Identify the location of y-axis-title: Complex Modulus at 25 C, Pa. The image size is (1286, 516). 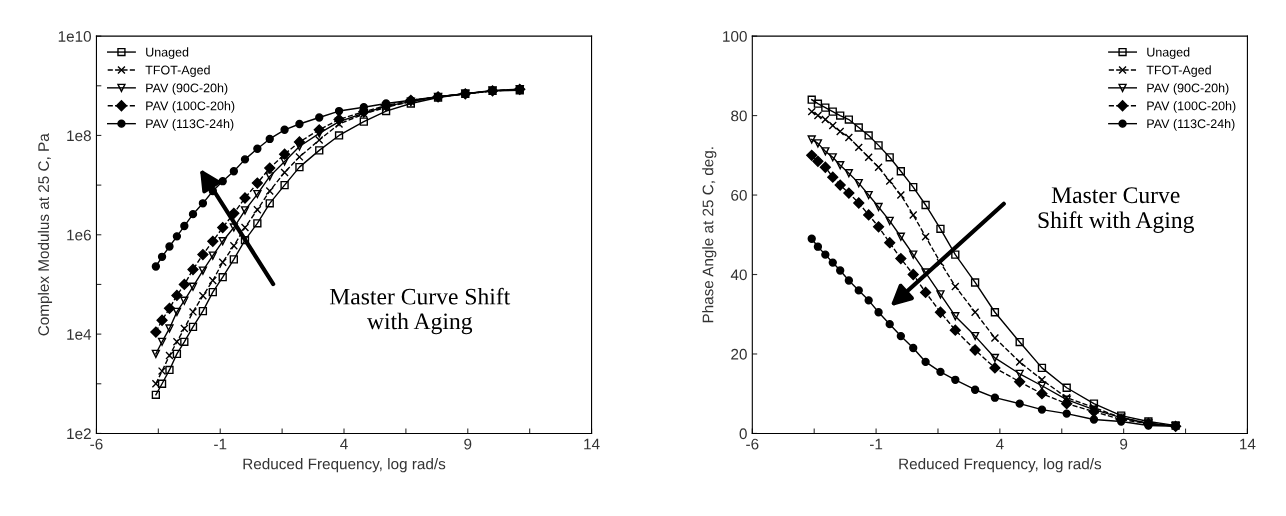
(45, 234).